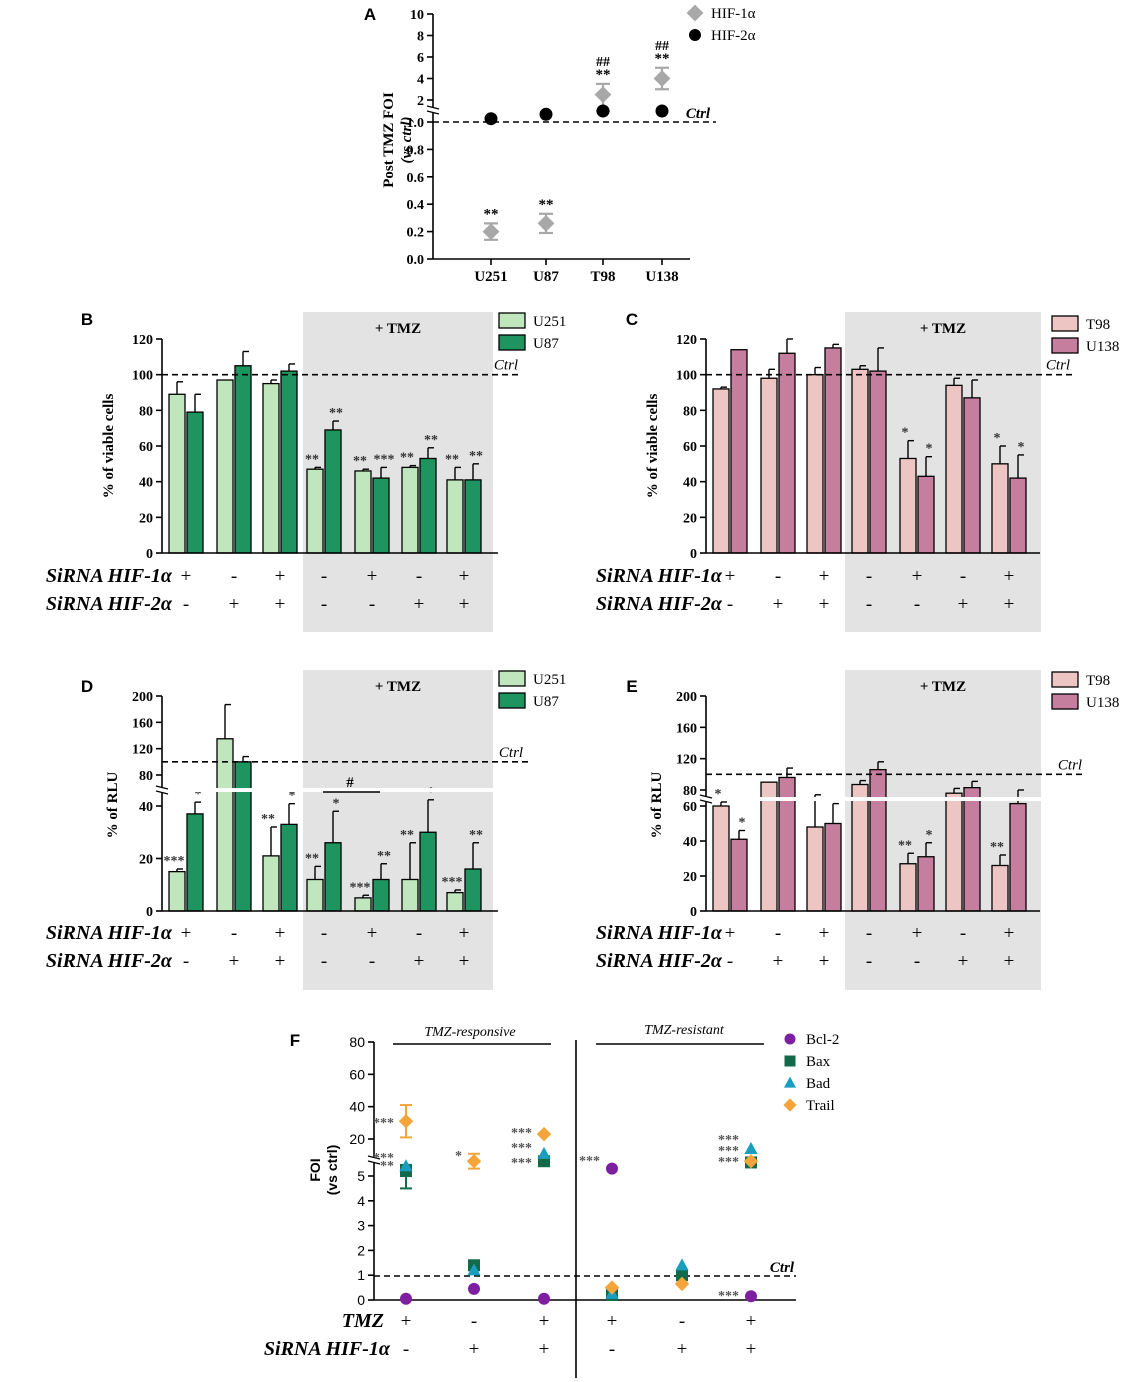 The image size is (1136, 1382). What do you see at coordinates (350, 783) in the screenshot?
I see `significance-hash-d: #` at bounding box center [350, 783].